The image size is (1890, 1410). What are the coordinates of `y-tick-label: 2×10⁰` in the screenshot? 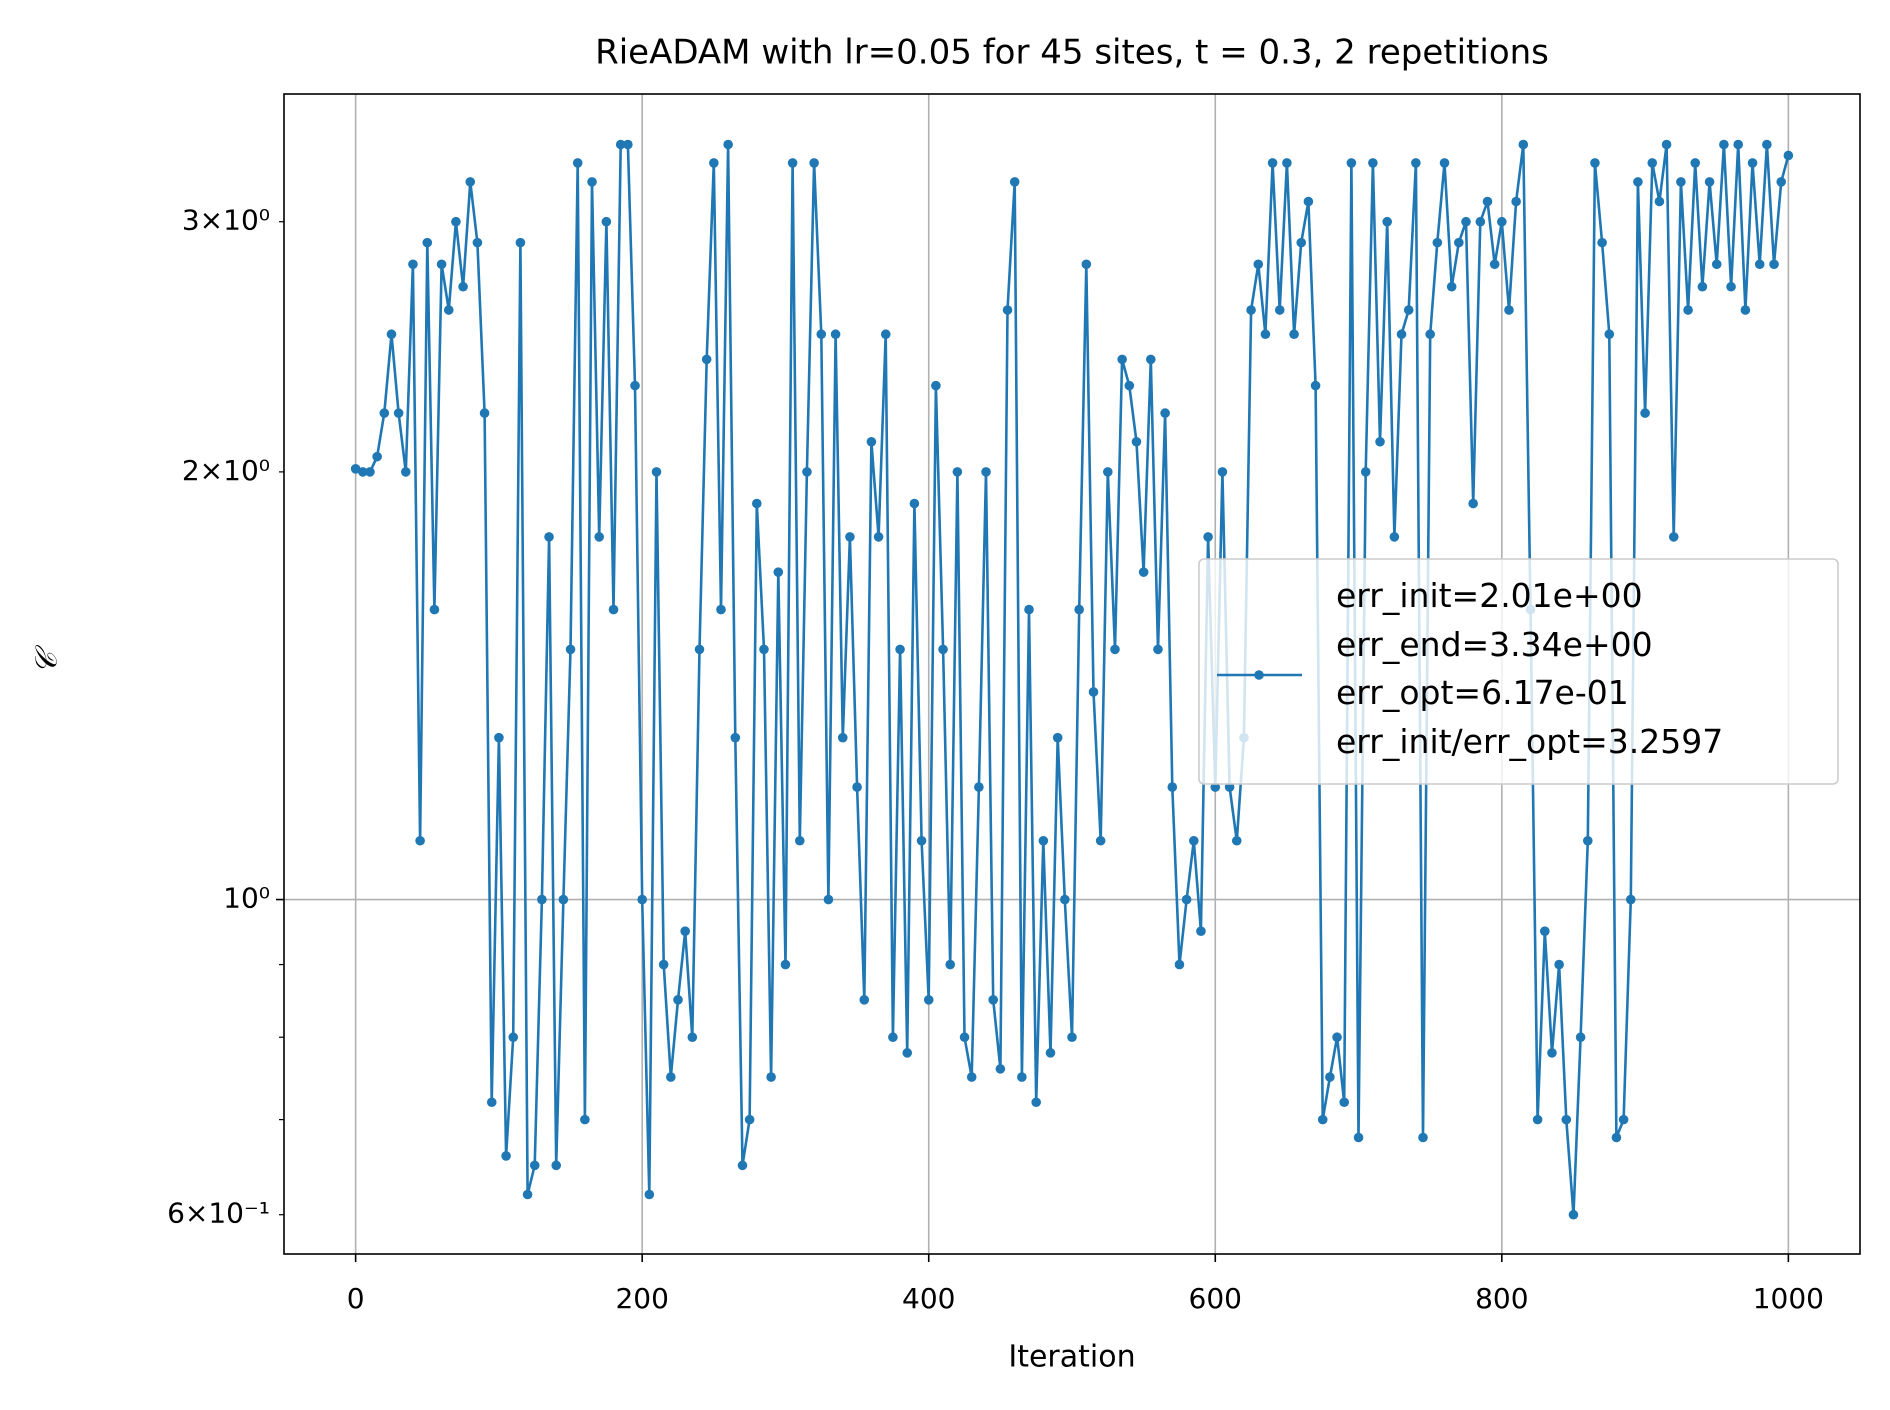 It's located at (226, 470).